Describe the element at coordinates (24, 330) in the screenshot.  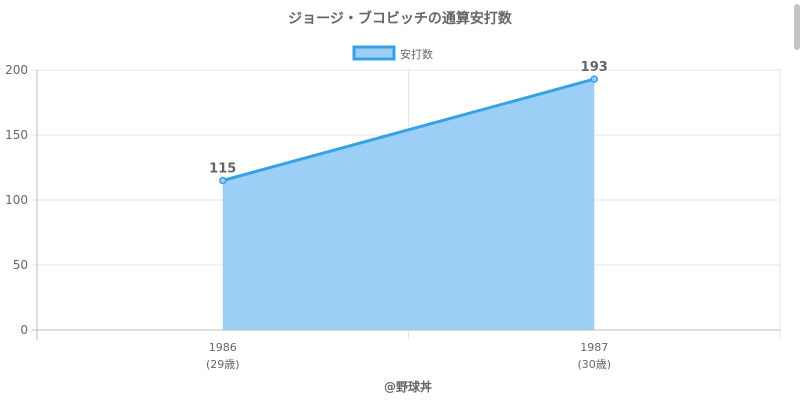
I see `y-tick-label: 0` at that location.